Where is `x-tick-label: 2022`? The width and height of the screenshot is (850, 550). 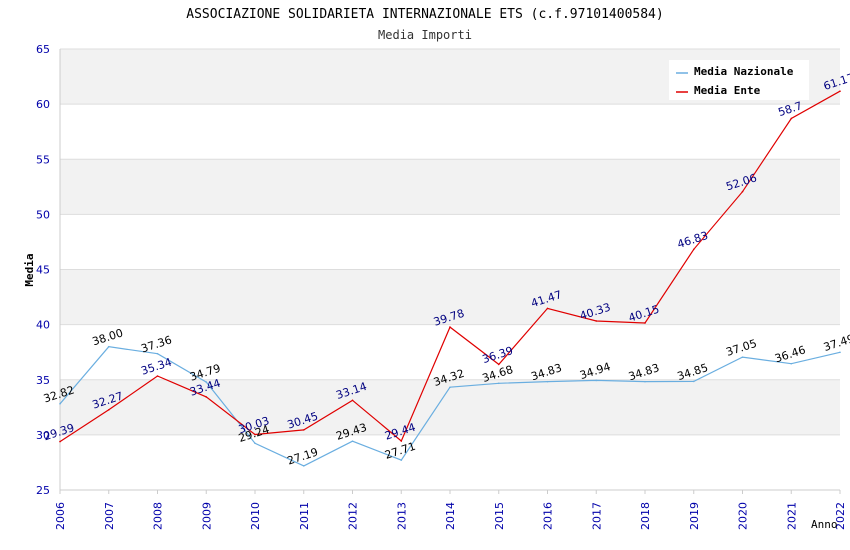
x-tick-label: 2022 is located at coordinates (840, 516).